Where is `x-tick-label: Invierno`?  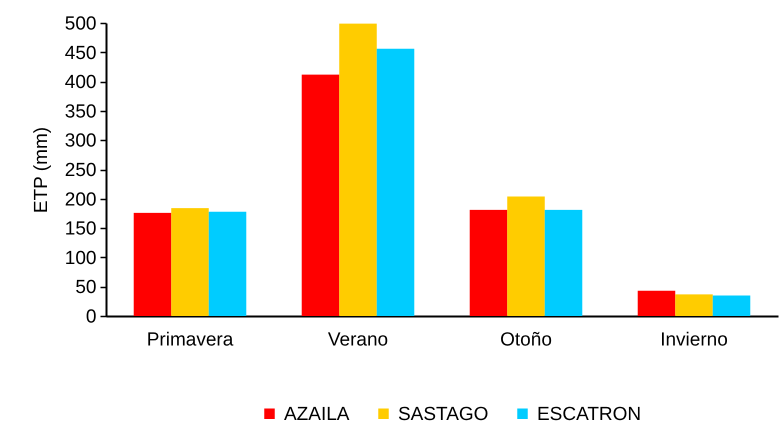
x-tick-label: Invierno is located at coordinates (694, 340).